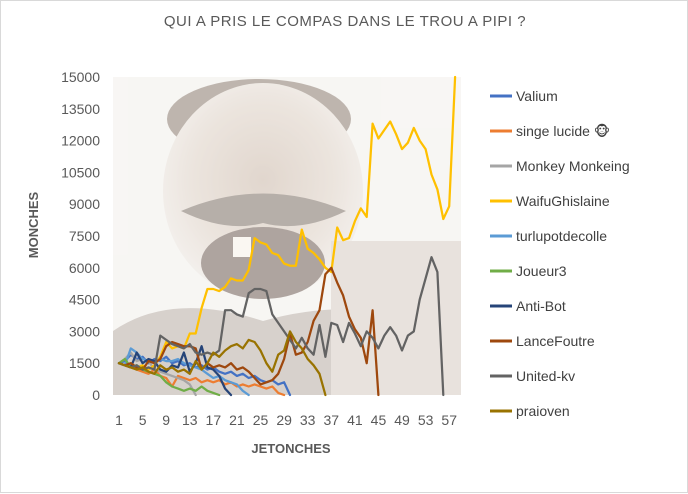 This screenshot has height=494, width=688. I want to click on photo-mustache, so click(263, 210).